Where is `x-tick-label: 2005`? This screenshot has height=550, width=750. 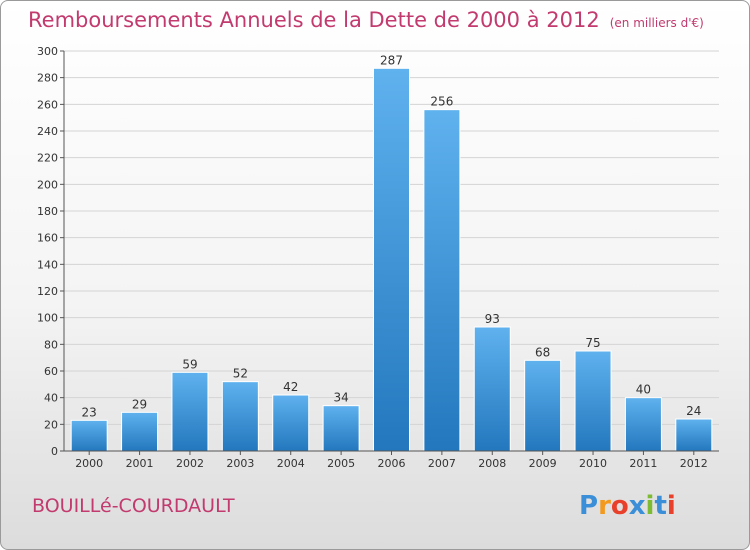 x-tick-label: 2005 is located at coordinates (341, 463).